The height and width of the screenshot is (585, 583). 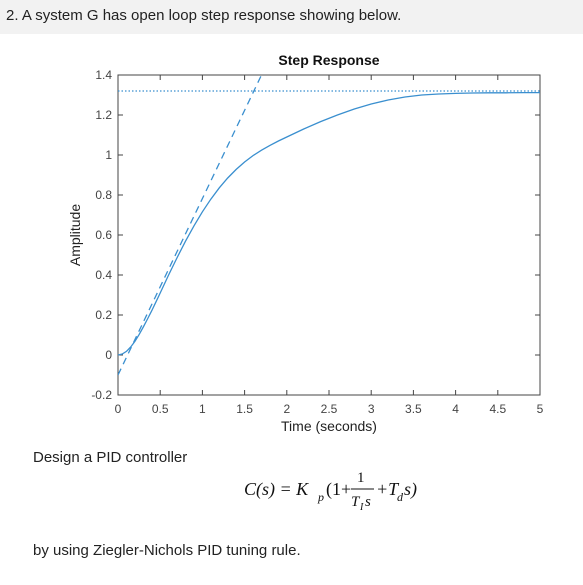 What do you see at coordinates (329, 409) in the screenshot?
I see `x-tick-label: 2.5` at bounding box center [329, 409].